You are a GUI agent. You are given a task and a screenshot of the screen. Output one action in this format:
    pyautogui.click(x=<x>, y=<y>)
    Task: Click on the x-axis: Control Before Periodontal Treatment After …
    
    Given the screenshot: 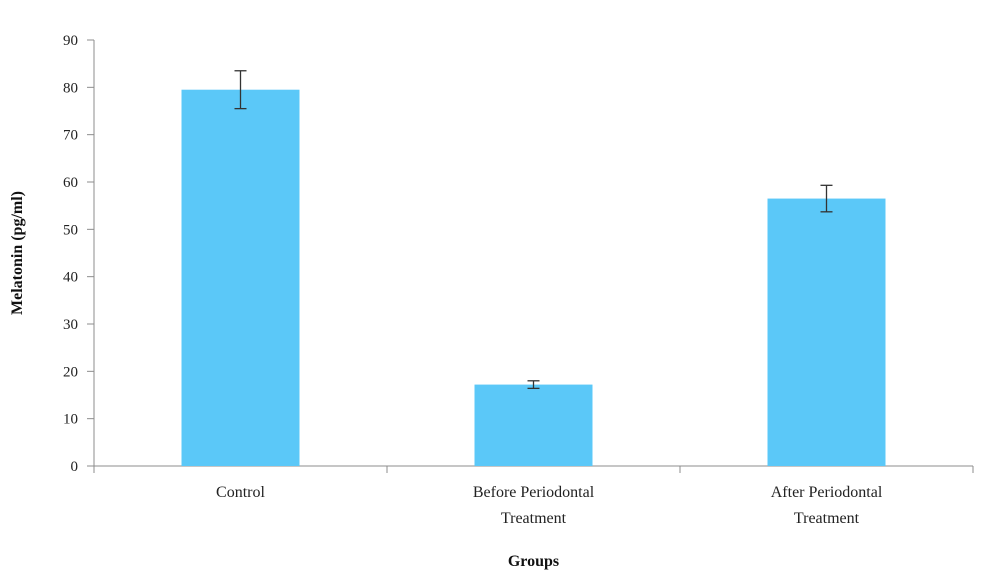 What is the action you would take?
    pyautogui.click(x=533, y=496)
    